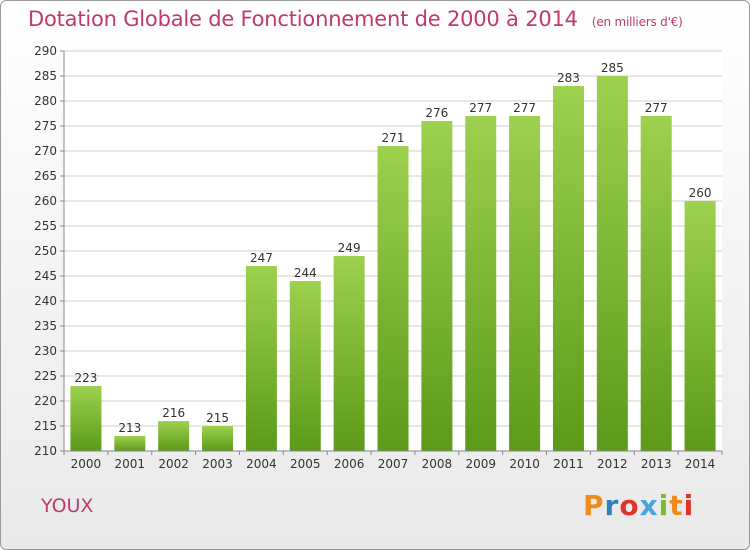 This screenshot has height=550, width=750. Describe the element at coordinates (130, 464) in the screenshot. I see `x-tick-label-2001: 2001` at that location.